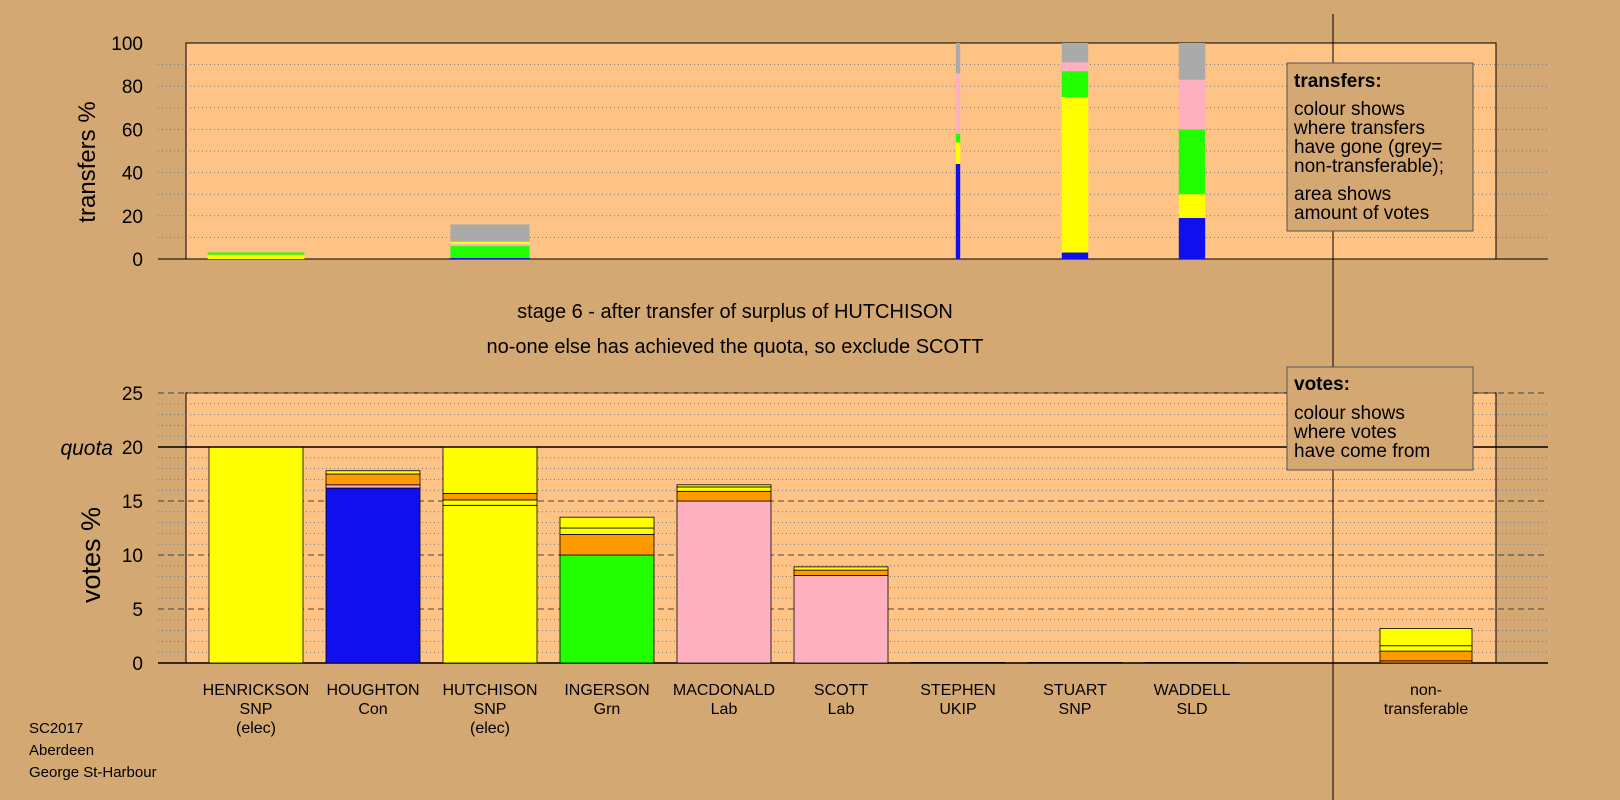 The width and height of the screenshot is (1620, 800). What do you see at coordinates (137, 664) in the screenshot?
I see `votes-y-tick: 0` at bounding box center [137, 664].